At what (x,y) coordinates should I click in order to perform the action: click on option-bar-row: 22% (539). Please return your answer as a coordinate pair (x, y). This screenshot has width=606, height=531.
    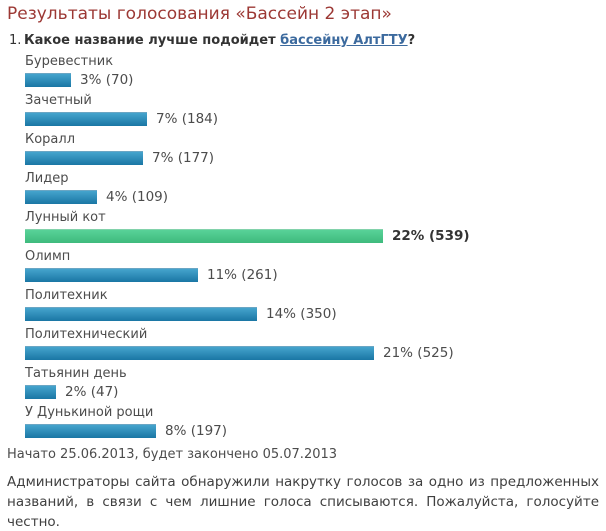
    Looking at the image, I should click on (312, 236).